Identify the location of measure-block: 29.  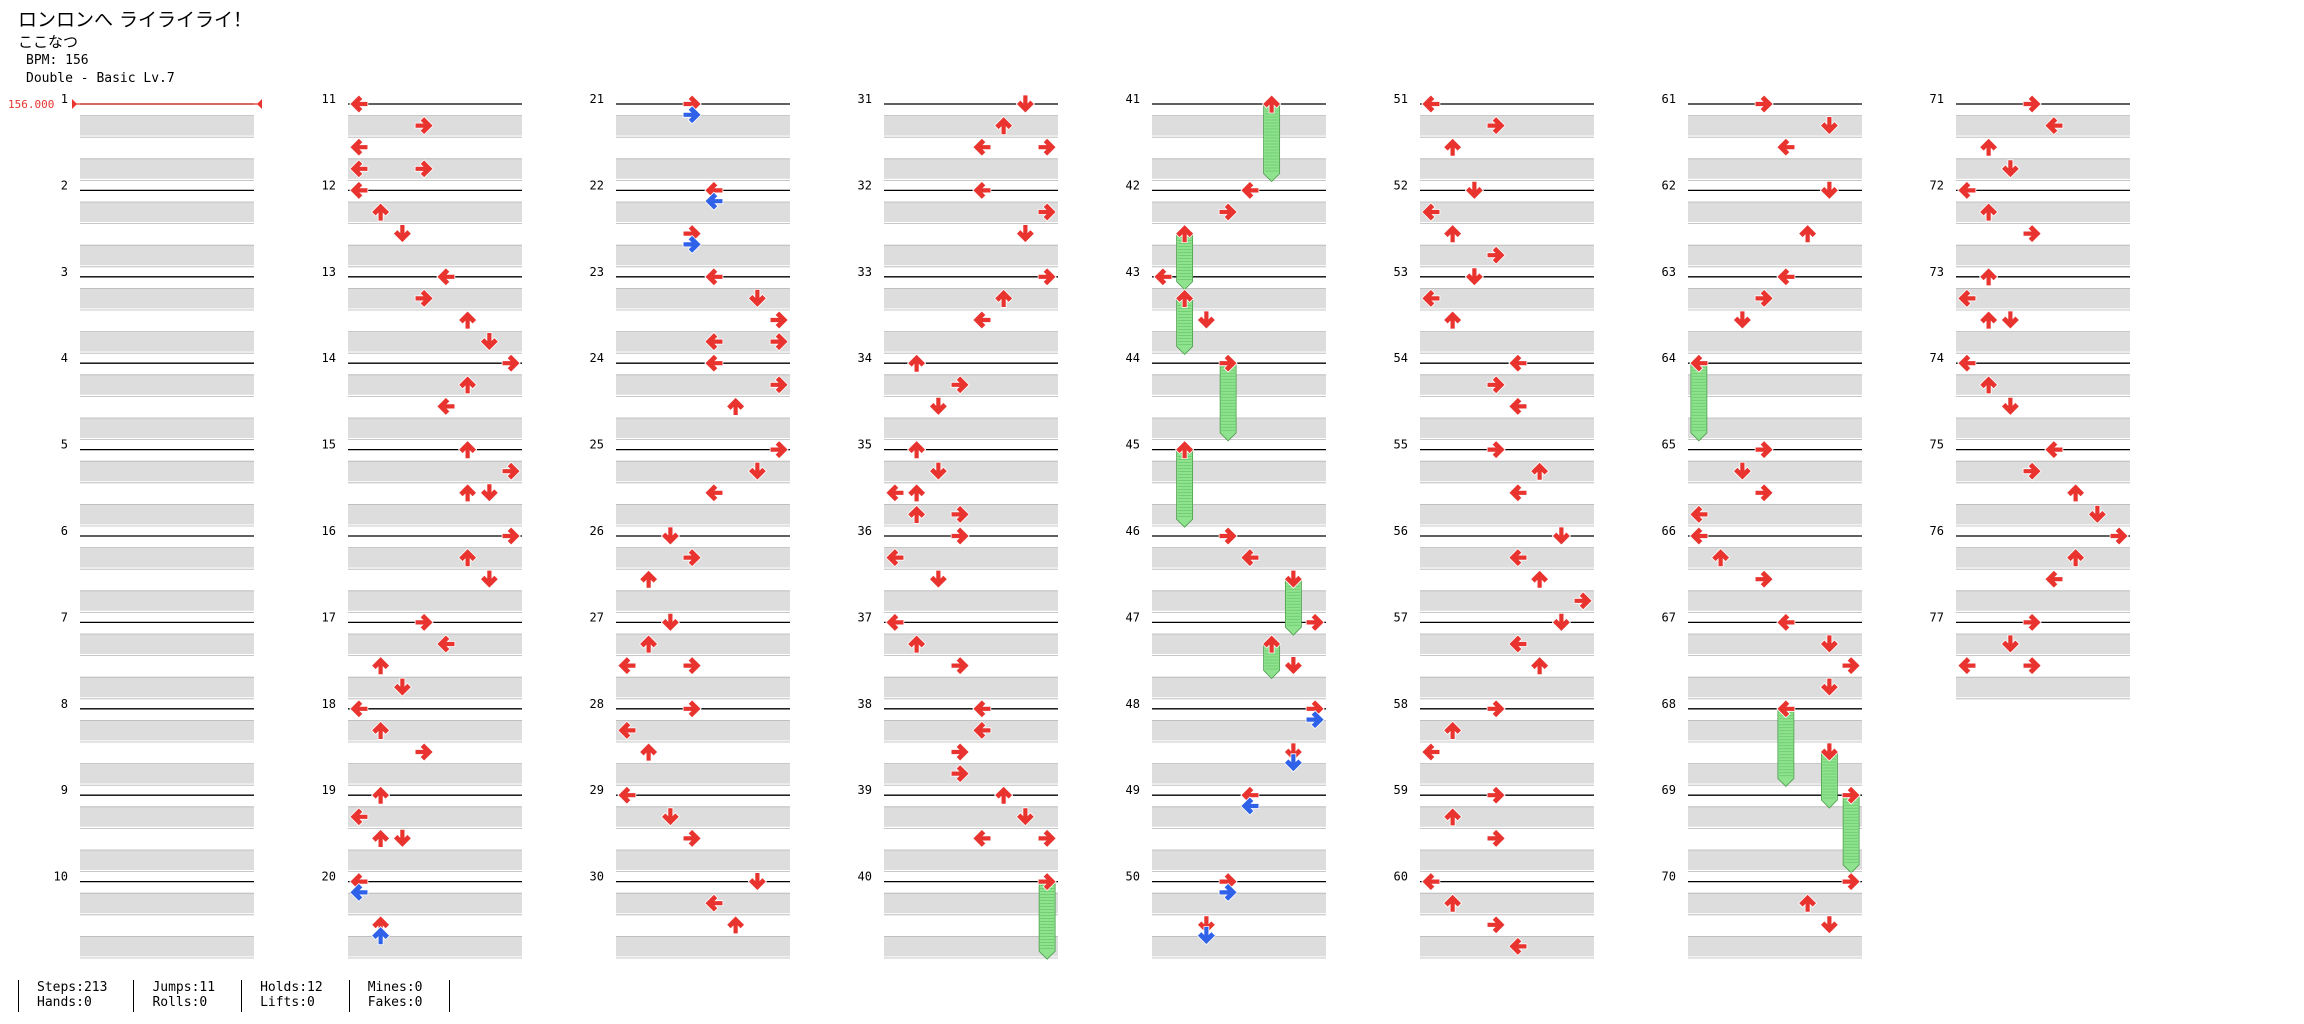
(690, 827).